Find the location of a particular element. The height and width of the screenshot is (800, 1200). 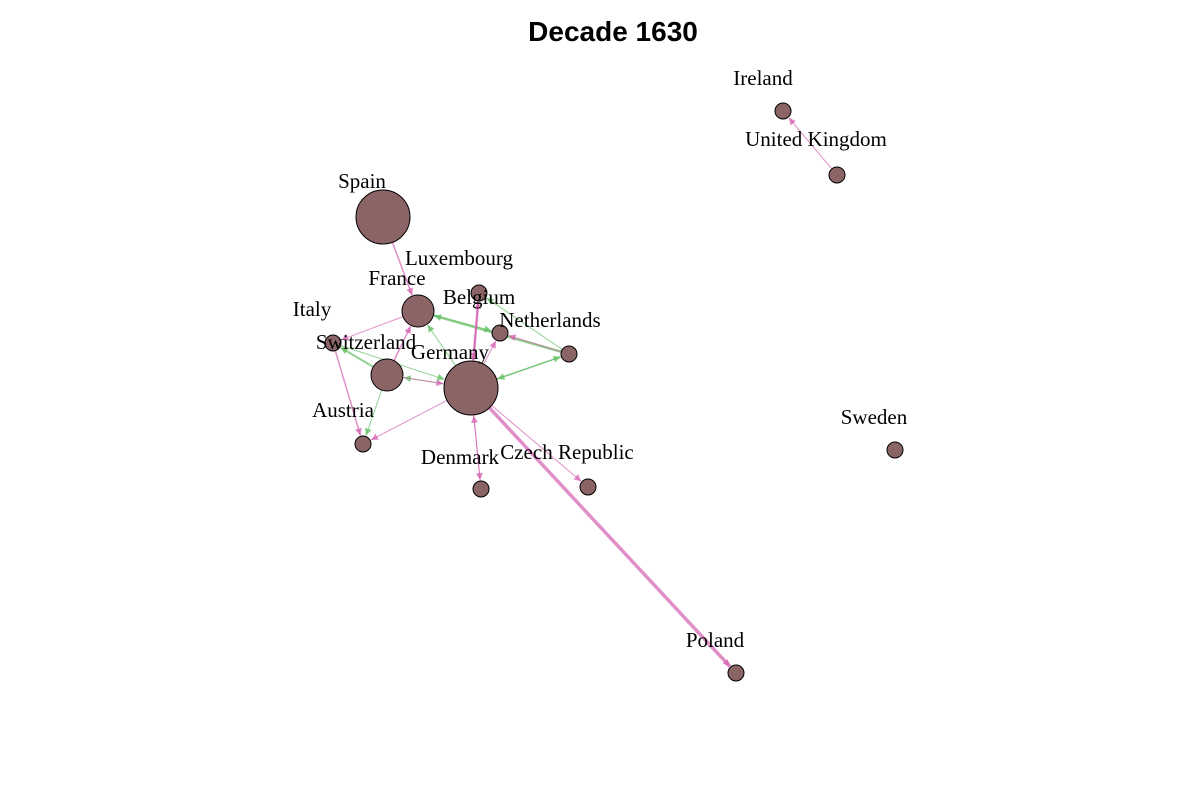

edge-switzerland-to-france is located at coordinates (402, 343).